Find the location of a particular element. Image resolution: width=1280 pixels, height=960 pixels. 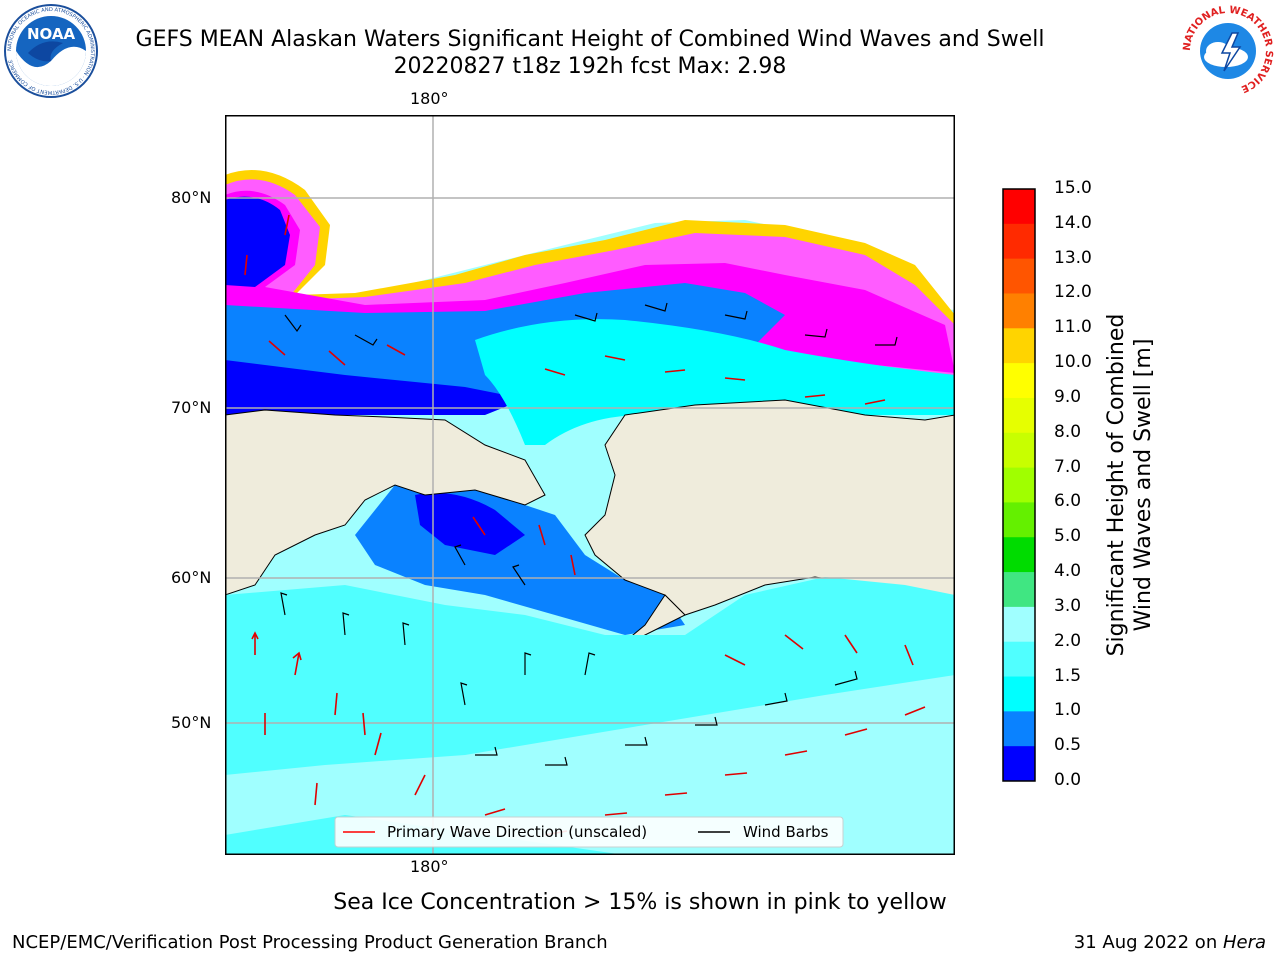

nws-logo: NATIONAL WEATHER SERVICE is located at coordinates (1228, 51).